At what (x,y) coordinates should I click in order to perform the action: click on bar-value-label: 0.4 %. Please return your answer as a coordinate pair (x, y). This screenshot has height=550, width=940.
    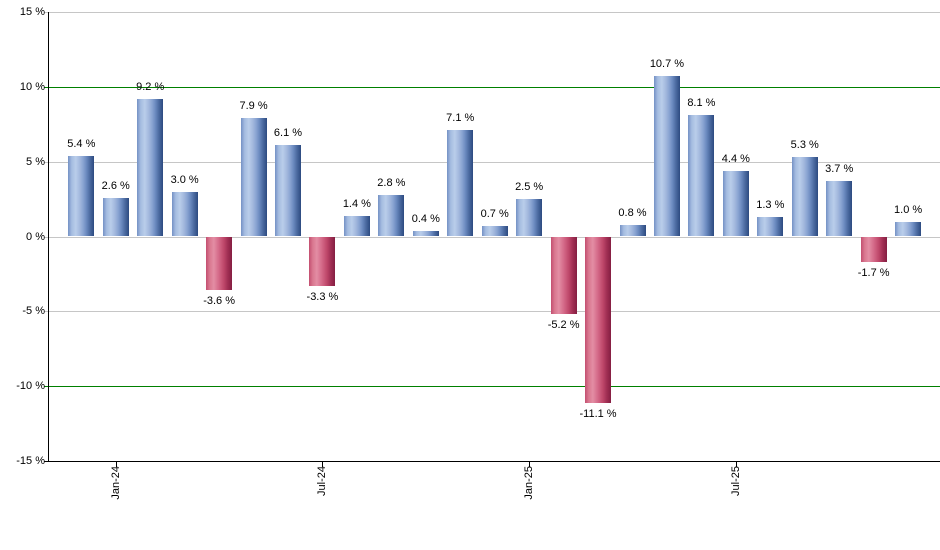
    Looking at the image, I should click on (425, 218).